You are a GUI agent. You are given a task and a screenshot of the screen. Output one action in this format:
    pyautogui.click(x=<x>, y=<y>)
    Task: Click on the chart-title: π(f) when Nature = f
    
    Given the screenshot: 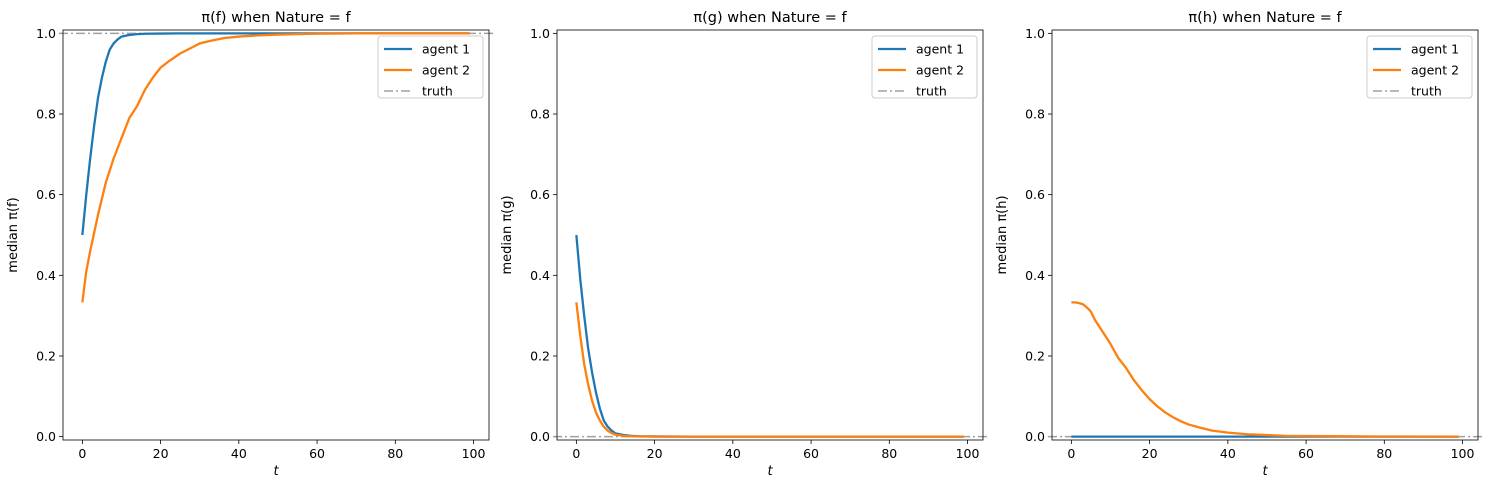 What is the action you would take?
    pyautogui.click(x=276, y=18)
    